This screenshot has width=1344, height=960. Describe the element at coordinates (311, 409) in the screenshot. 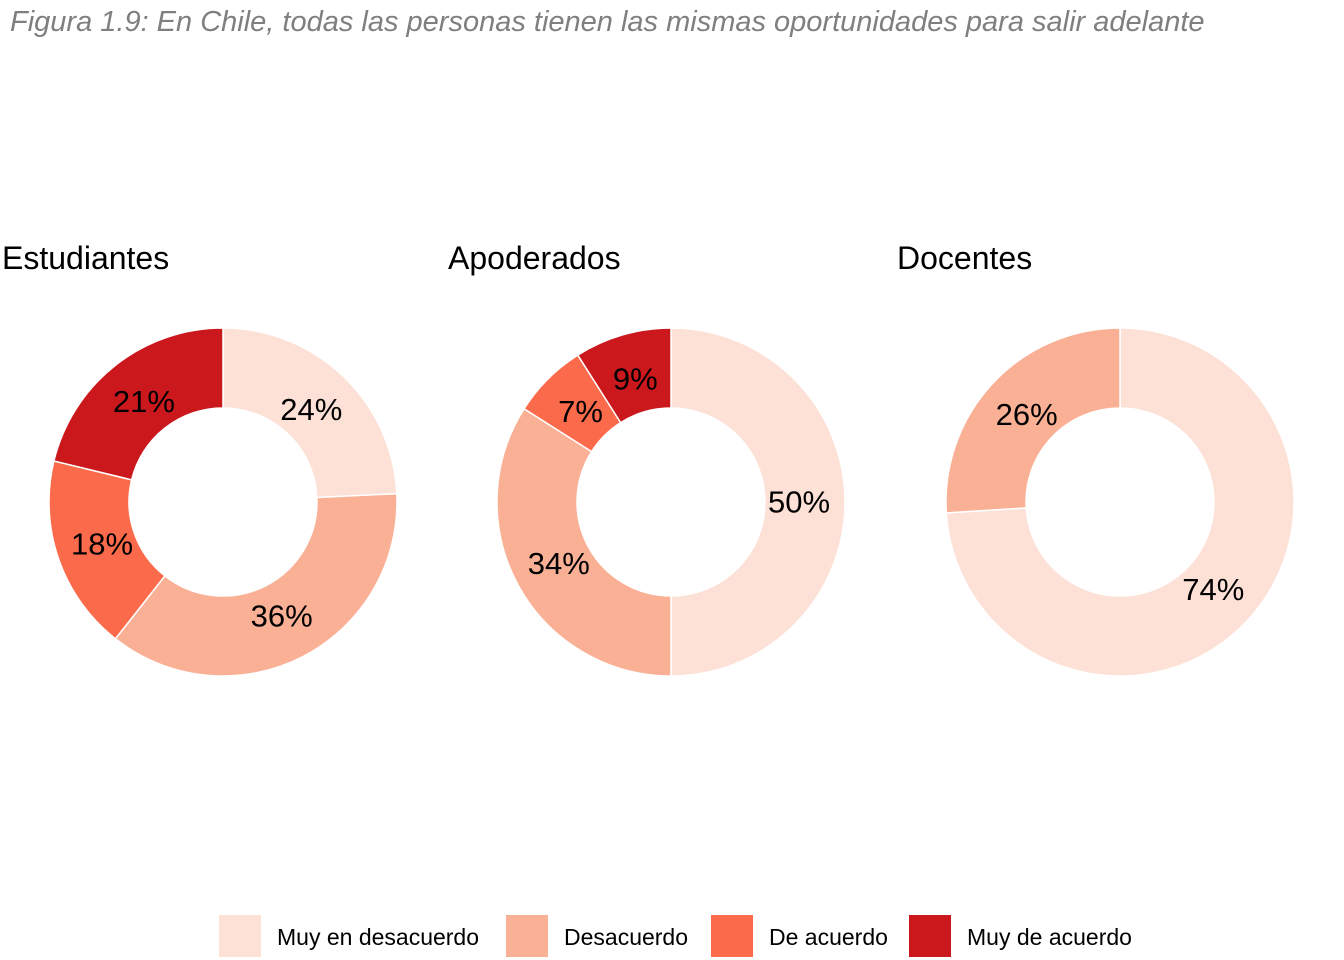

I see `slice-label: 24%` at that location.